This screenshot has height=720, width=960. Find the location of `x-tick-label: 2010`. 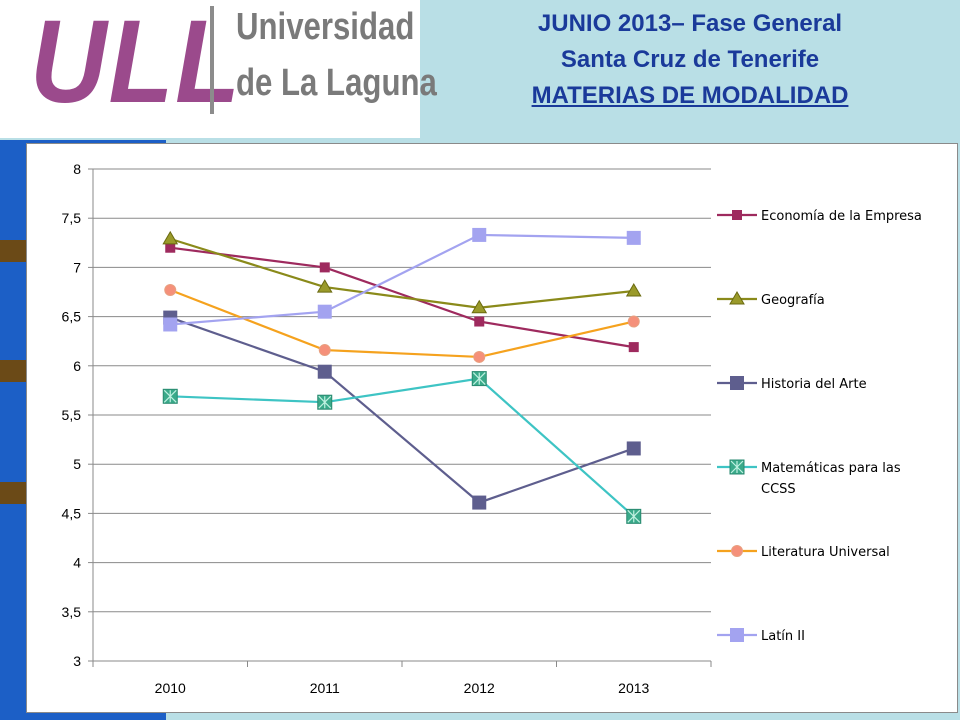

x-tick-label: 2010 is located at coordinates (170, 688).